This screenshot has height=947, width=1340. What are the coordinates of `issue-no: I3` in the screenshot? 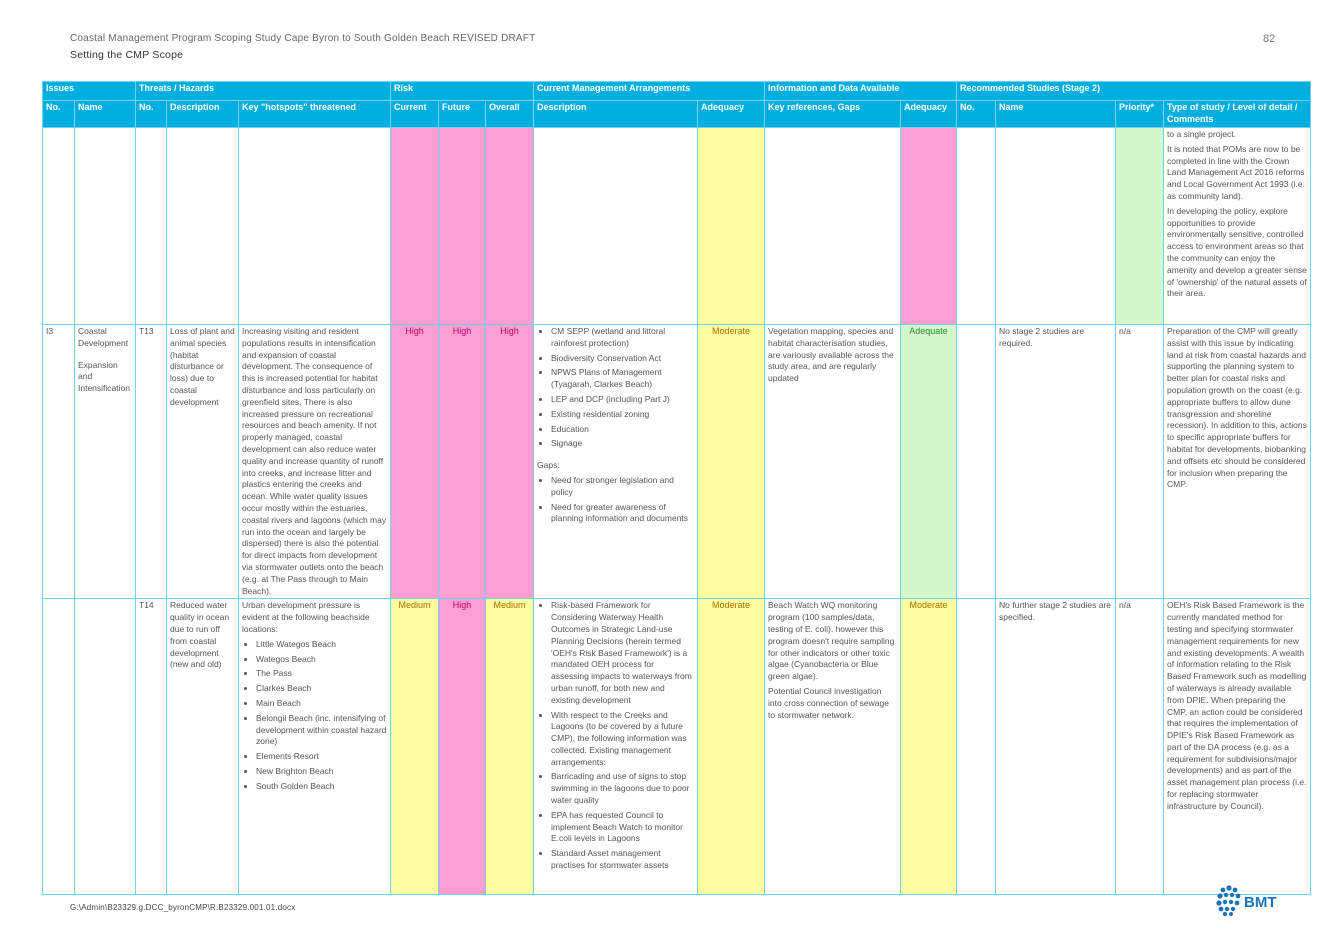 It's located at (58, 461).